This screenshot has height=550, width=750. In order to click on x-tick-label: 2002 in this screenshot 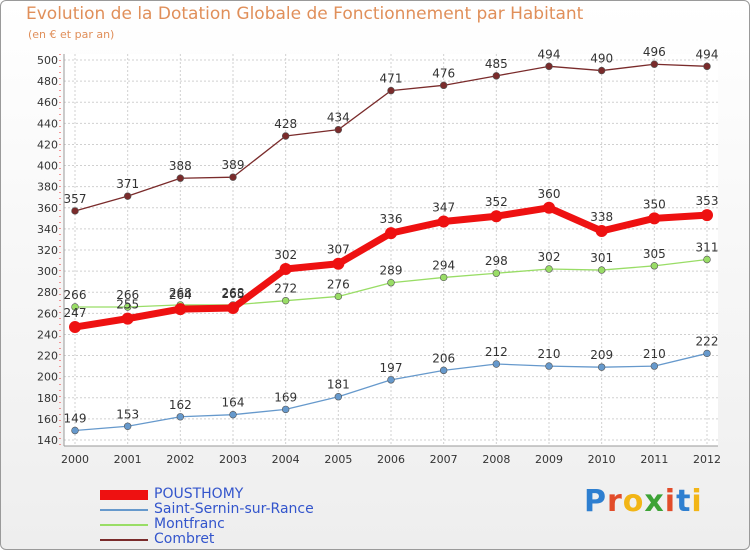, I will do `click(180, 459)`.